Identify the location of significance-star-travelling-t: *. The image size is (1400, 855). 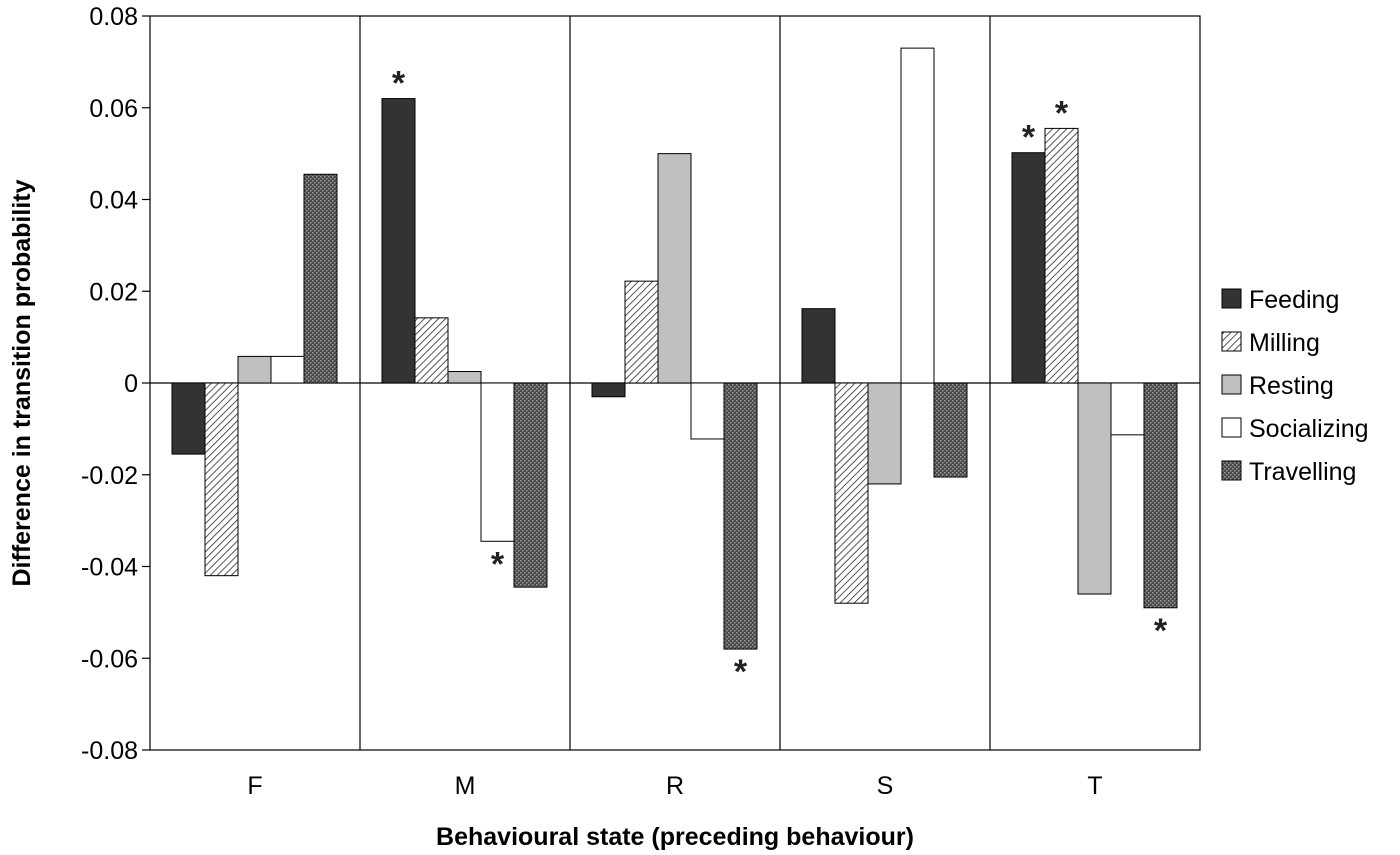
(1161, 631).